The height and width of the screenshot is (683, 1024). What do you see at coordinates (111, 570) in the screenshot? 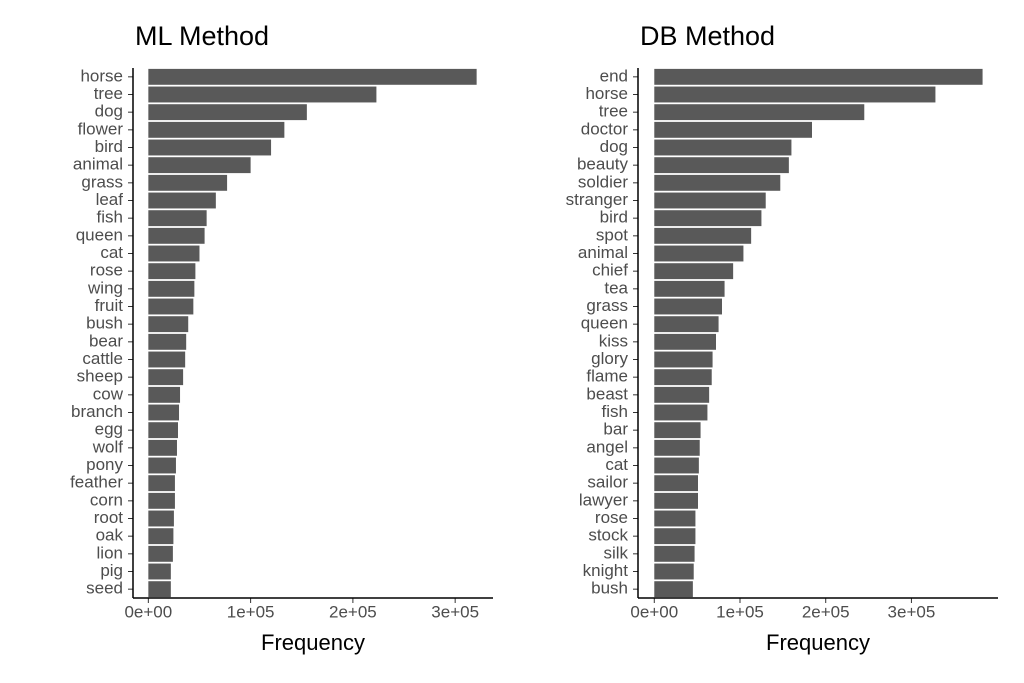
I see `y-tick-label: pig` at bounding box center [111, 570].